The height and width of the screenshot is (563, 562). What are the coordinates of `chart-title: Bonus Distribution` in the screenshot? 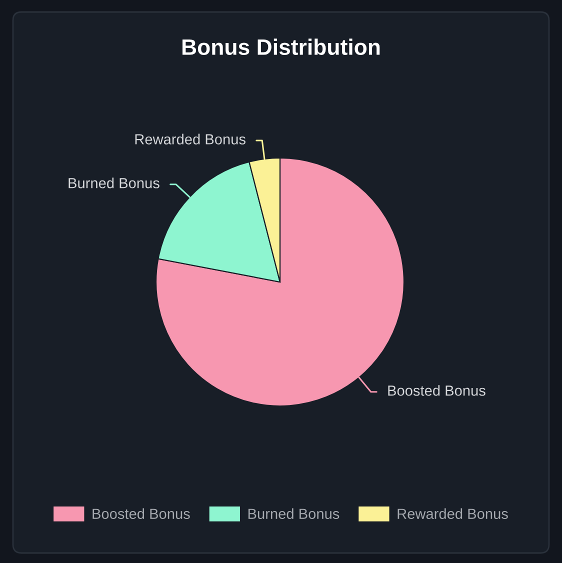 It's located at (281, 46).